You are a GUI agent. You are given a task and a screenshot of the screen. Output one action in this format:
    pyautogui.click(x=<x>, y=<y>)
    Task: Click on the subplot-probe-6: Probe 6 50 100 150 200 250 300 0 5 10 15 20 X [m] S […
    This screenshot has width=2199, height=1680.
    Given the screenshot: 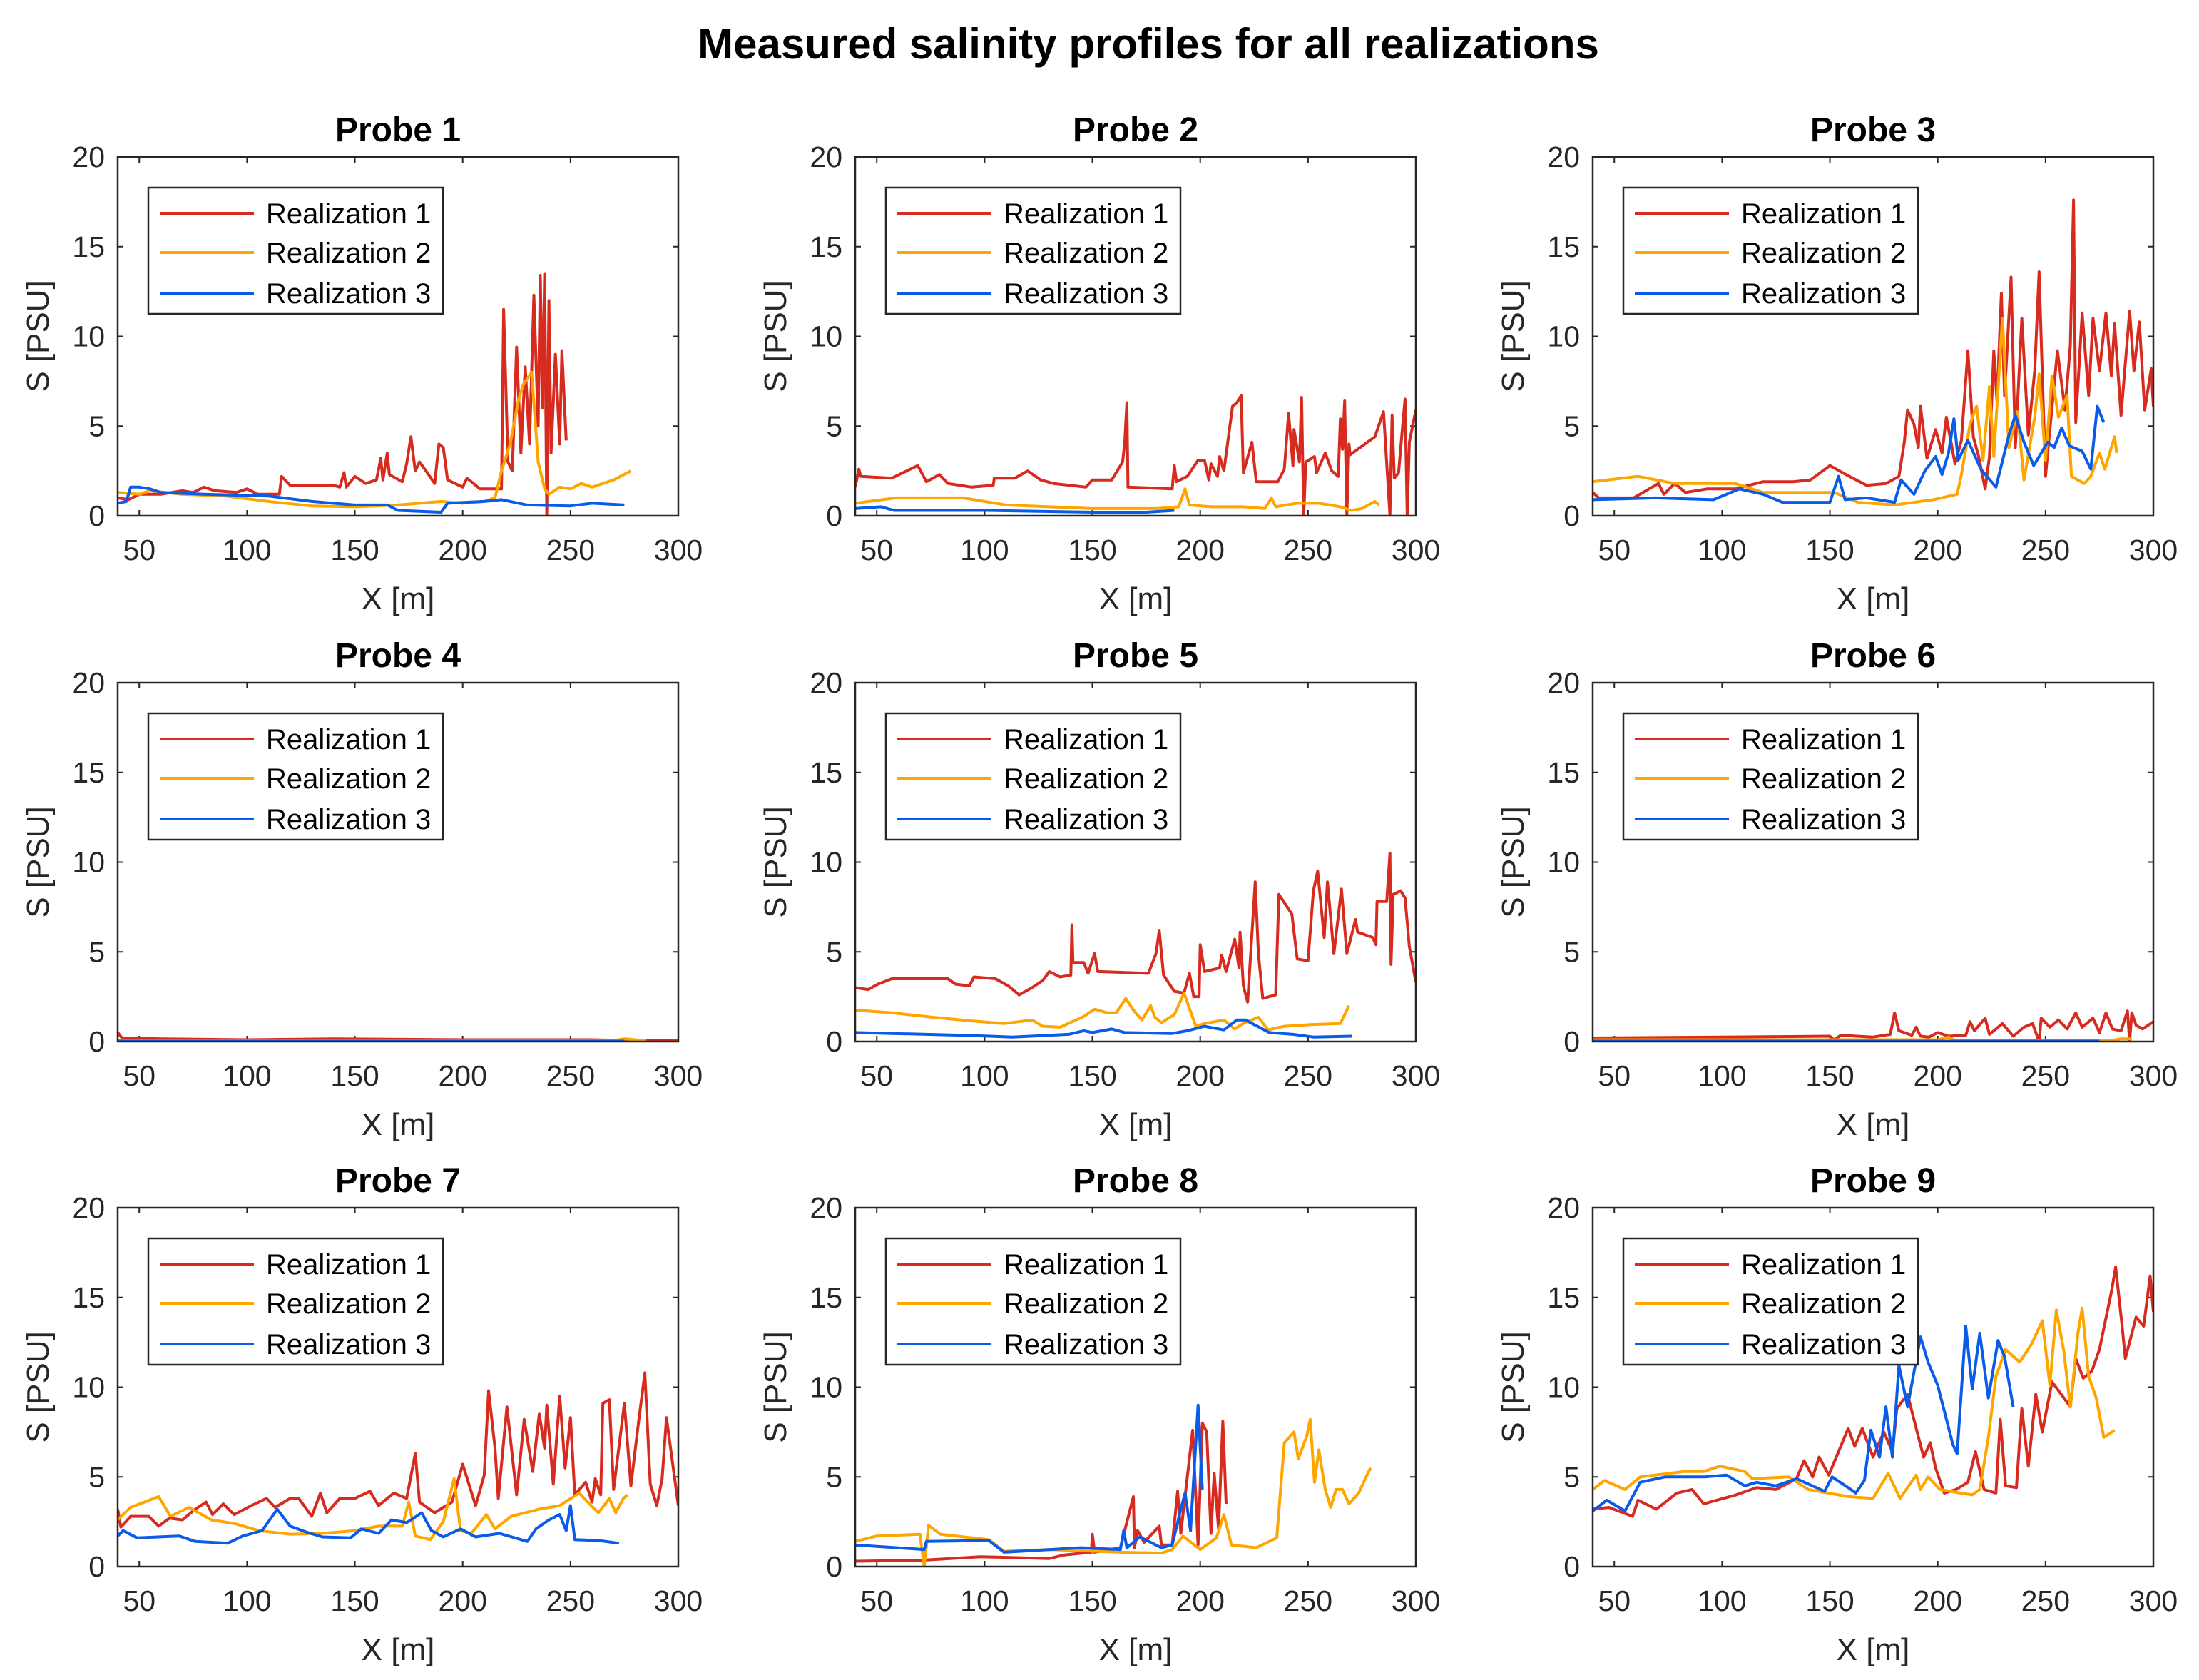 What is the action you would take?
    pyautogui.click(x=1837, y=889)
    